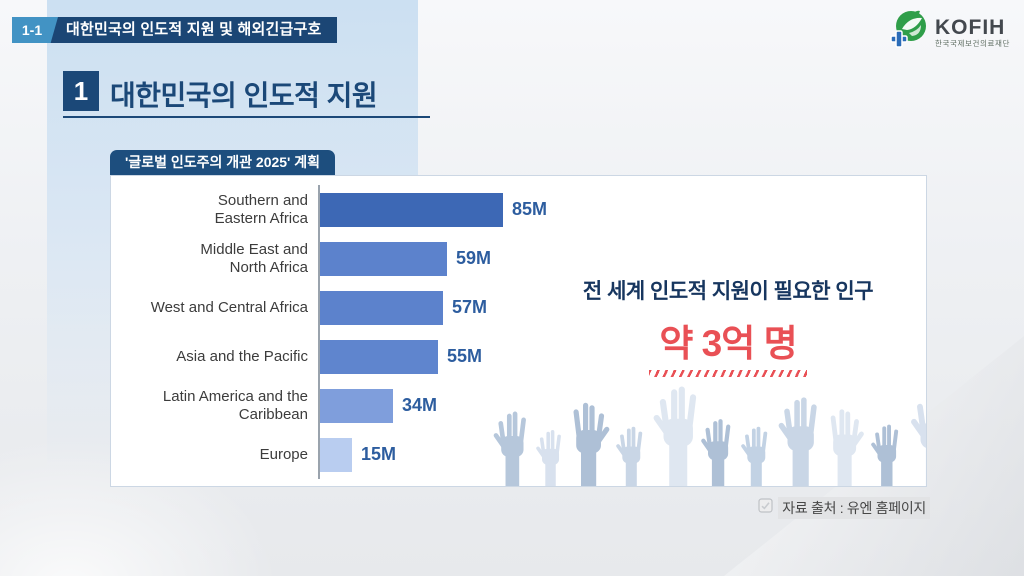  Describe the element at coordinates (728, 343) in the screenshot. I see `callout-value: 약 3억 명` at that location.